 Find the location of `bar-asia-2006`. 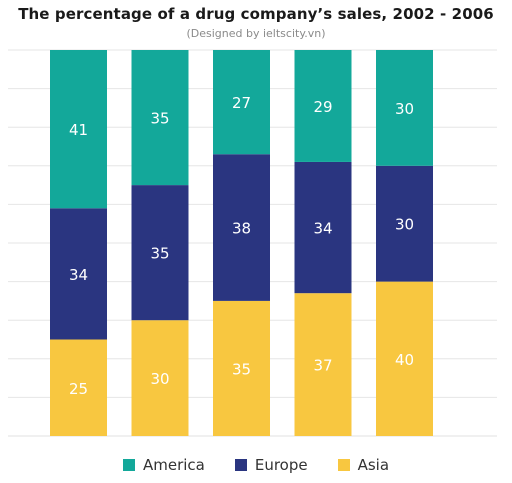

bar-asia-2006 is located at coordinates (404, 358).